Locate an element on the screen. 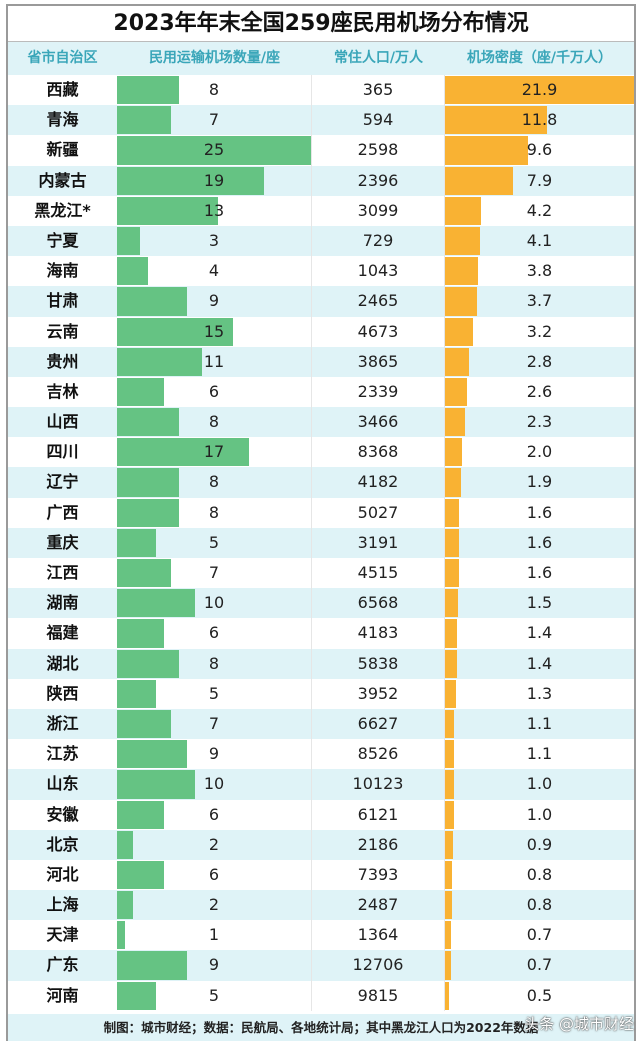 The image size is (640, 1045). table-row: 湖北 8 5838 1.4 is located at coordinates (321, 663).